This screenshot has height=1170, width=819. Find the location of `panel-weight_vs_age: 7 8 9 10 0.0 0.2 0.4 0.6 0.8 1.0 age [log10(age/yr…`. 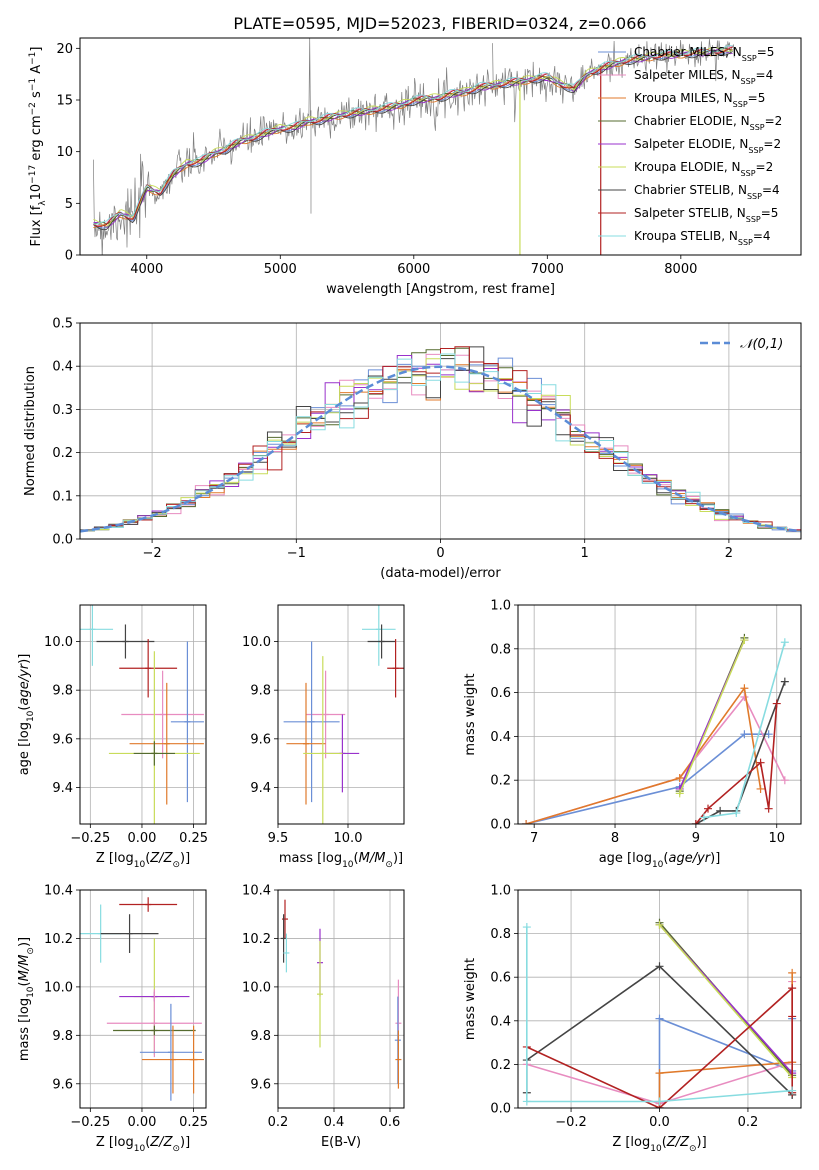

panel-weight_vs_age: 7 8 9 10 0.0 0.2 0.4 0.6 0.8 1.0 age [log10(age/yr… is located at coordinates (632, 734).